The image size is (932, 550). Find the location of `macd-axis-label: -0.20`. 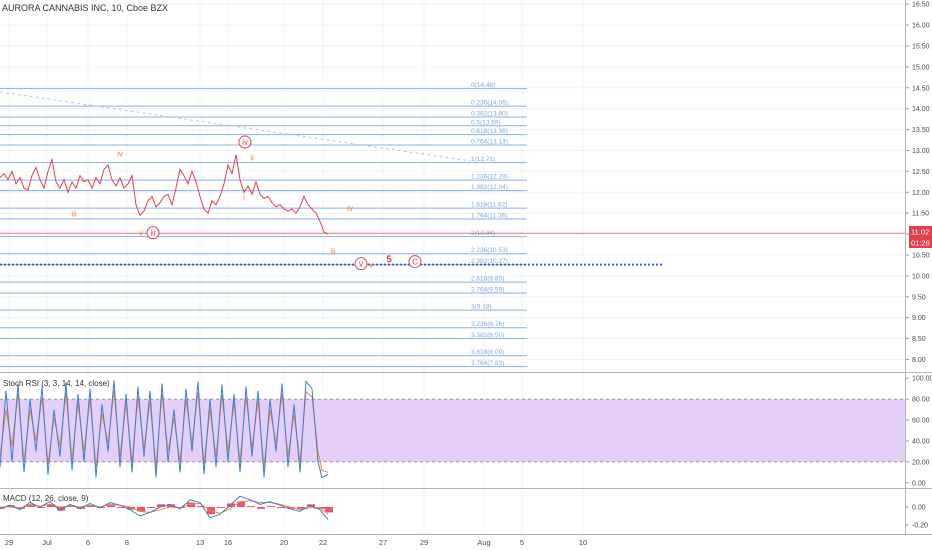

macd-axis-label: -0.20 is located at coordinates (920, 526).